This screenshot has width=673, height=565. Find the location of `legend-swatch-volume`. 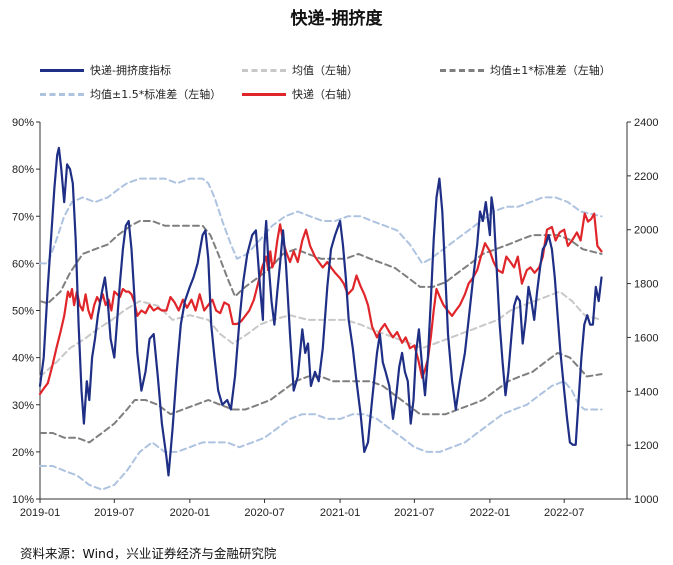

legend-swatch-volume is located at coordinates (264, 94).